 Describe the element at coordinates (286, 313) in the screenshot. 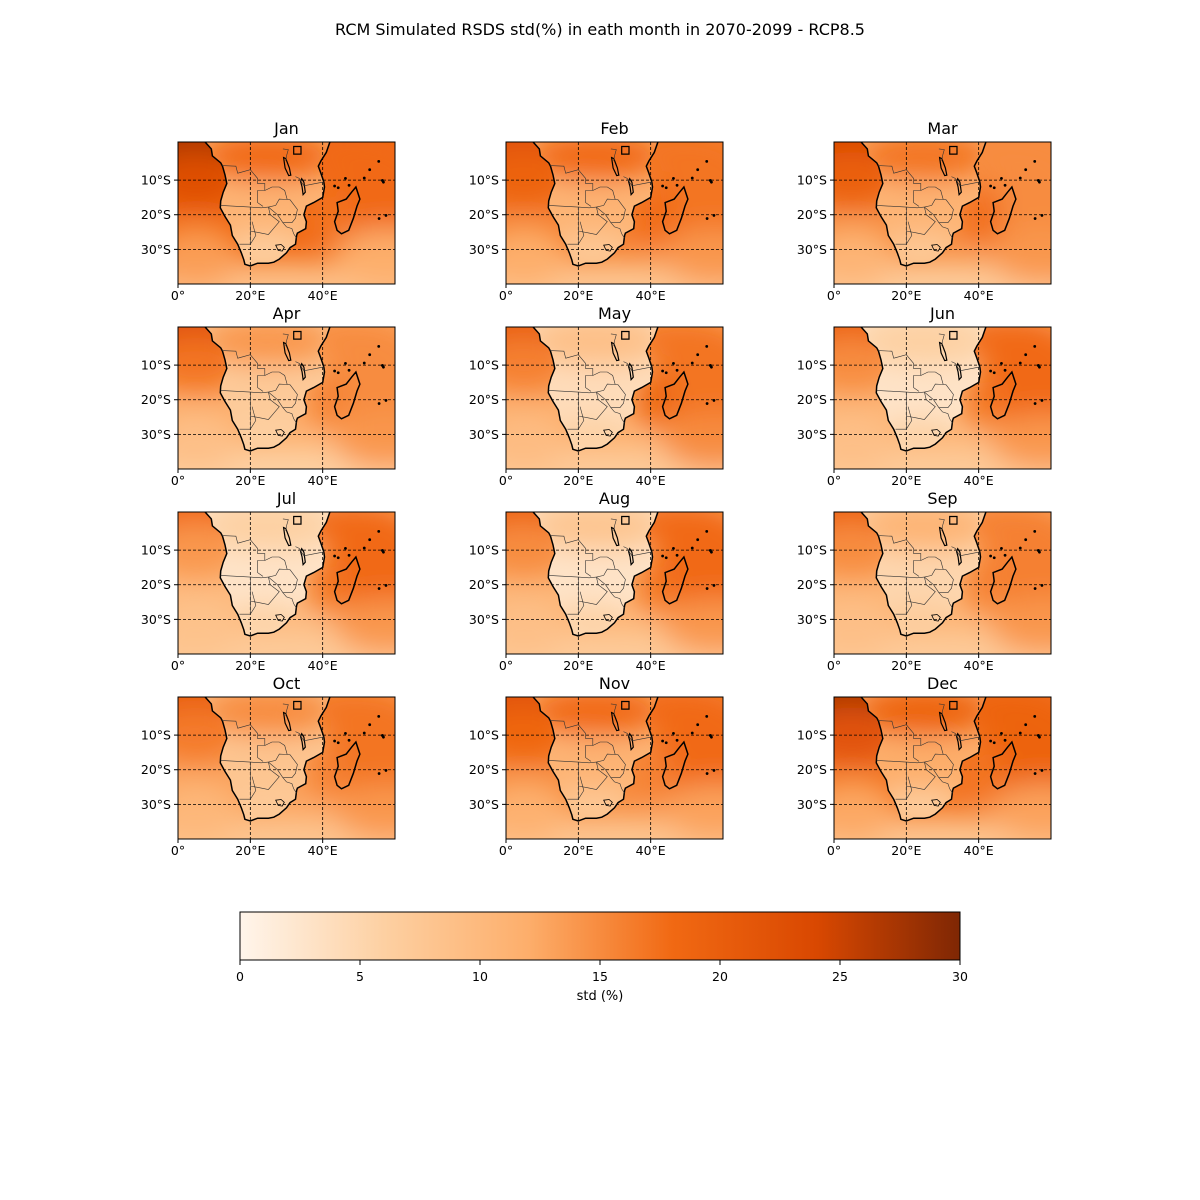

I see `panel-title: Apr` at that location.